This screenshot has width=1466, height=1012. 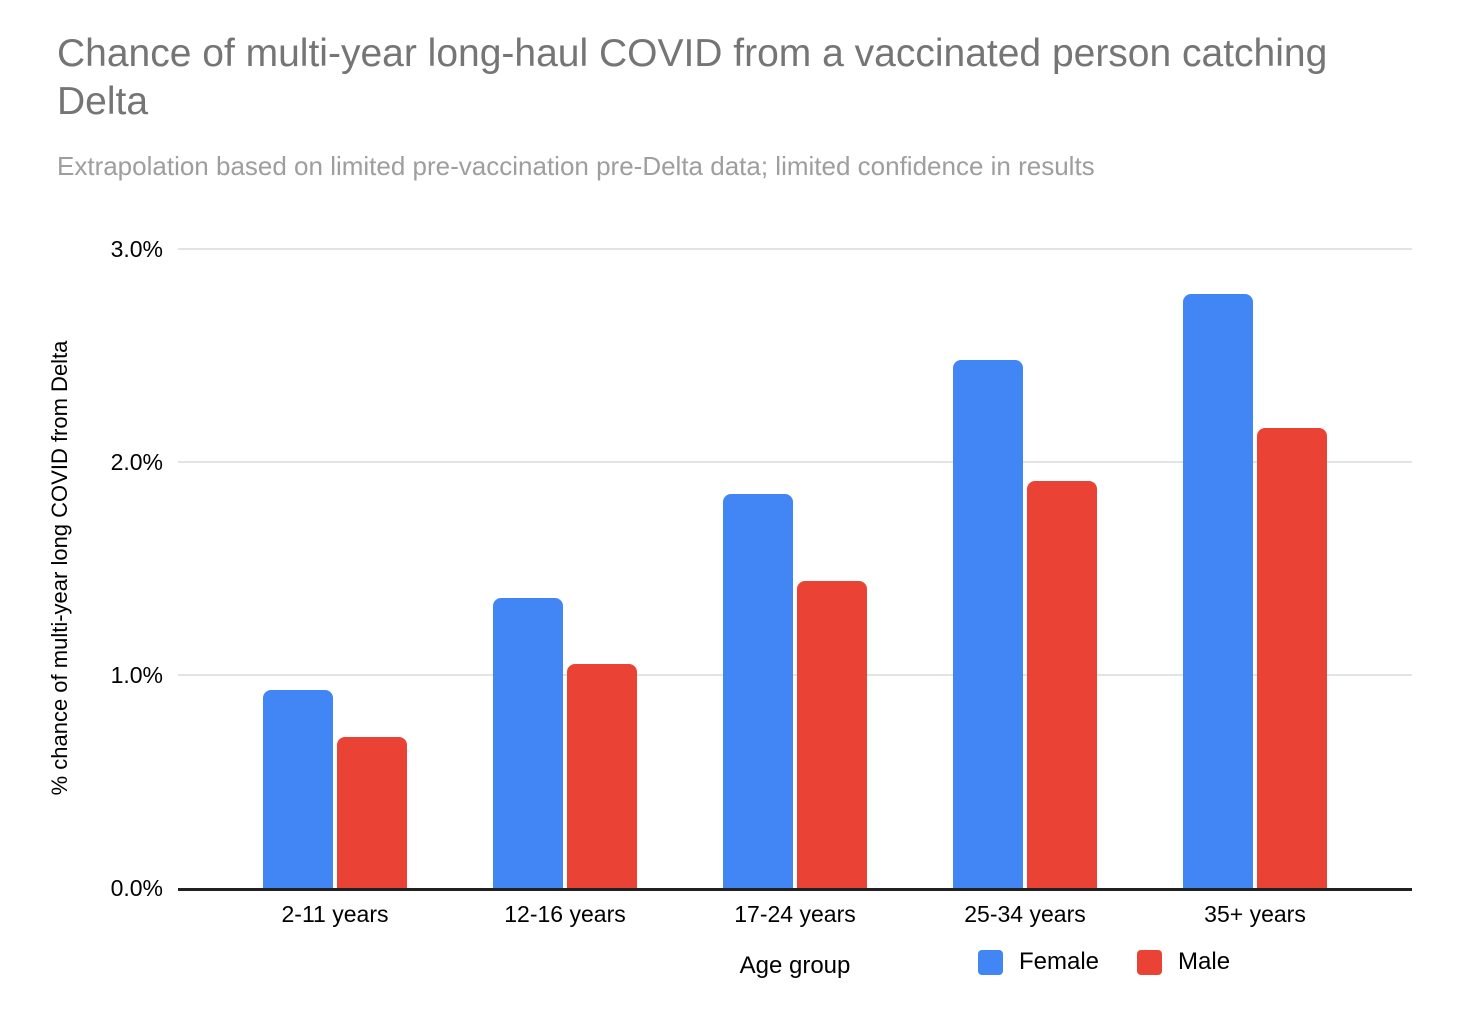 I want to click on y-tick-label-1pct: 1.0%, so click(x=136, y=675).